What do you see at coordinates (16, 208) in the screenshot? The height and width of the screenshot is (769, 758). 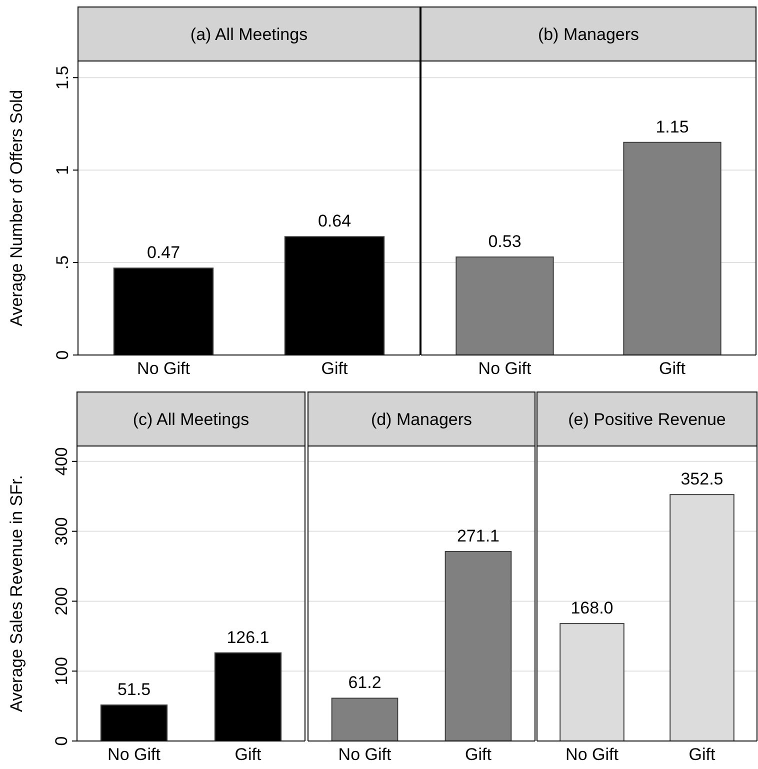 I see `y-axis-title: Average Number of Offers Sold` at bounding box center [16, 208].